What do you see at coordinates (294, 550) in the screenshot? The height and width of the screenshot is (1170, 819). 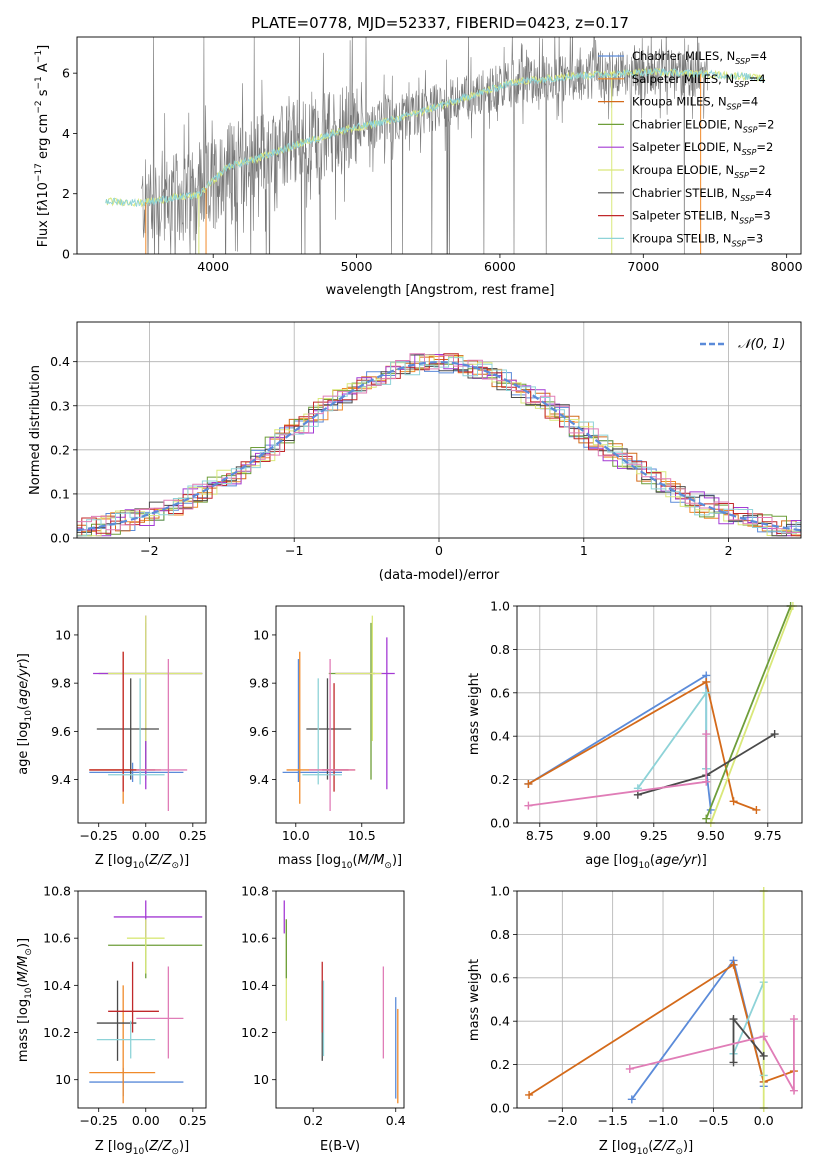 I see `x-tick-label: −1` at bounding box center [294, 550].